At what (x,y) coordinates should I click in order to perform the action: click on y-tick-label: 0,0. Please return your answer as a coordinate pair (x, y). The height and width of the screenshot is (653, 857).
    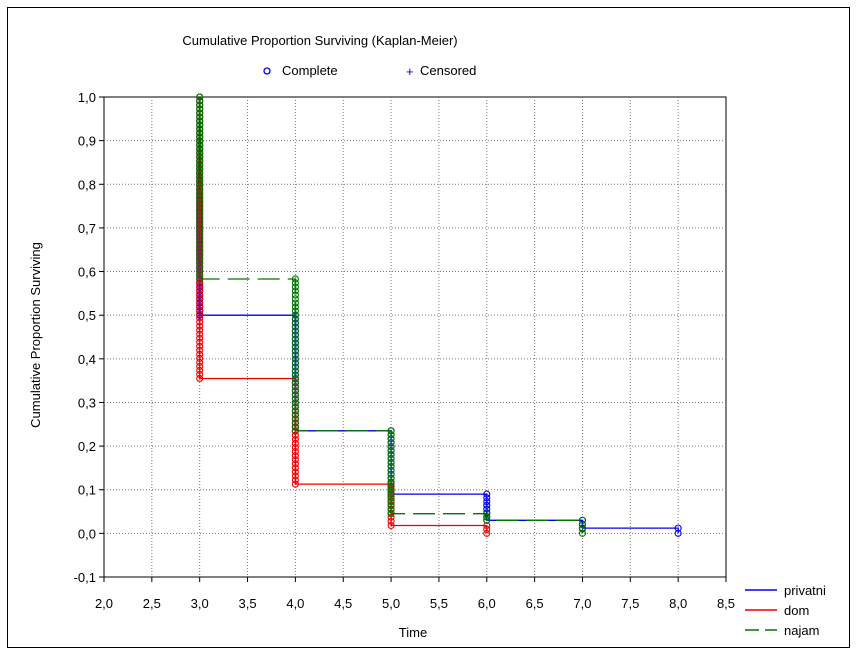
    Looking at the image, I should click on (87, 533).